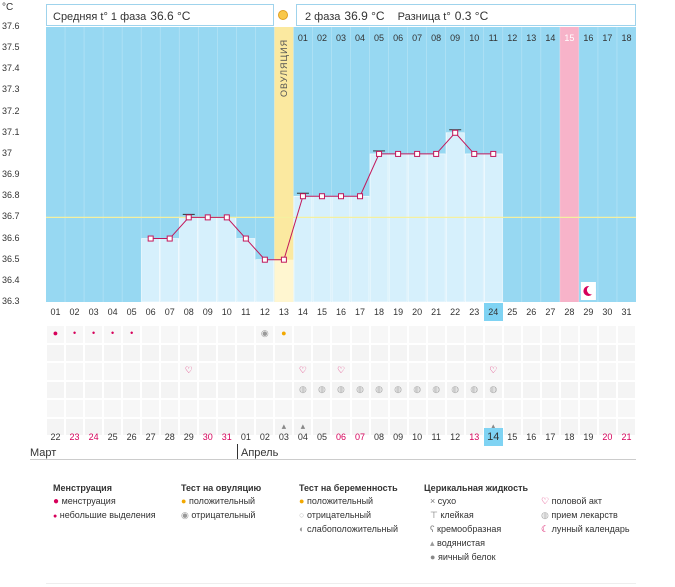  Describe the element at coordinates (626, 437) in the screenshot. I see `calendar-day-cell: 21` at that location.